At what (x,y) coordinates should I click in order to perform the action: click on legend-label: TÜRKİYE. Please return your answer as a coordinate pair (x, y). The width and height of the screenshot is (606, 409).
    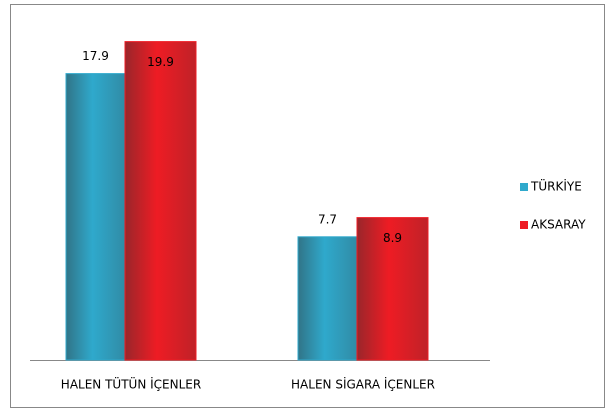
    Looking at the image, I should click on (556, 186).